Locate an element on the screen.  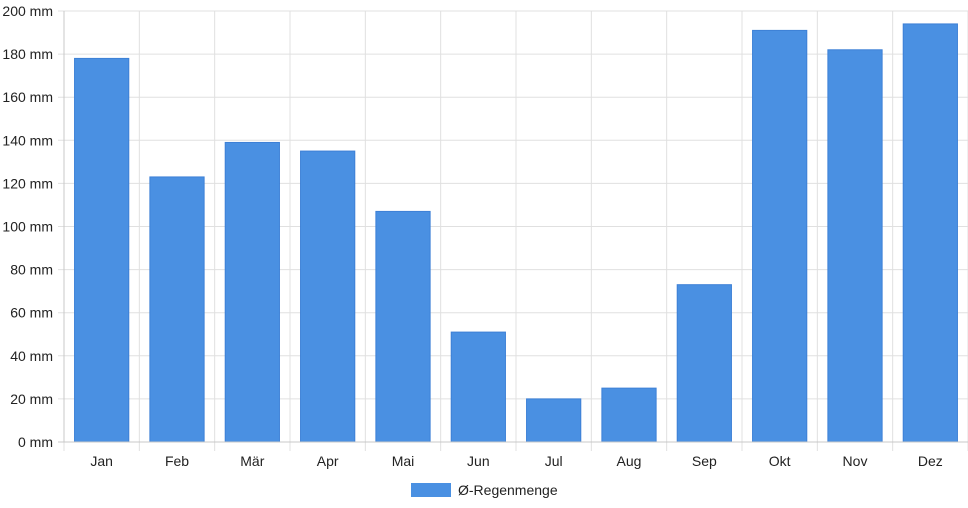
x-tick-label: Jan is located at coordinates (101, 461).